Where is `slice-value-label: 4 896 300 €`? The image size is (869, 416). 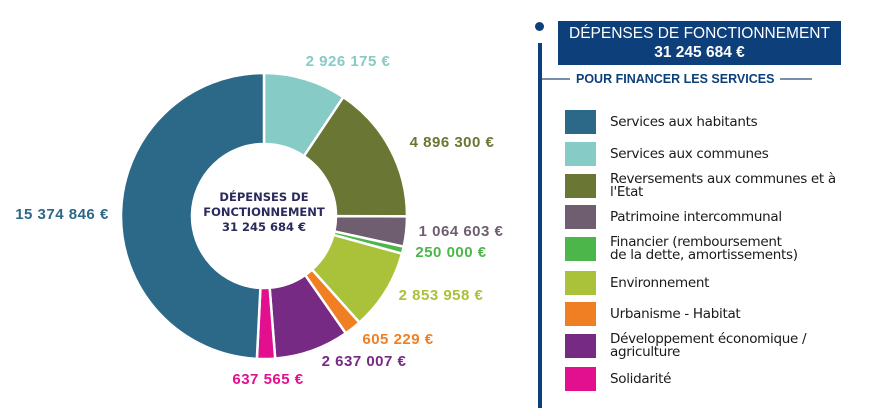 slice-value-label: 4 896 300 € is located at coordinates (452, 142).